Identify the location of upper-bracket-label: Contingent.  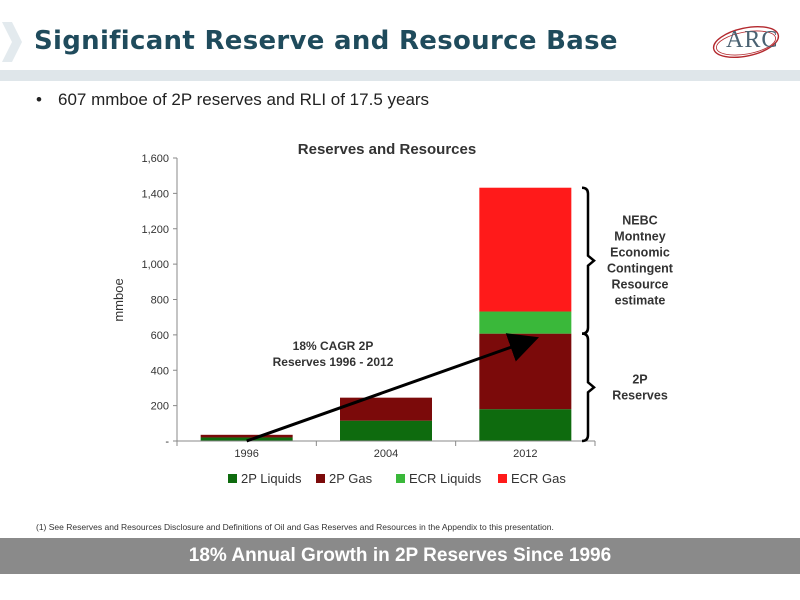
(640, 269).